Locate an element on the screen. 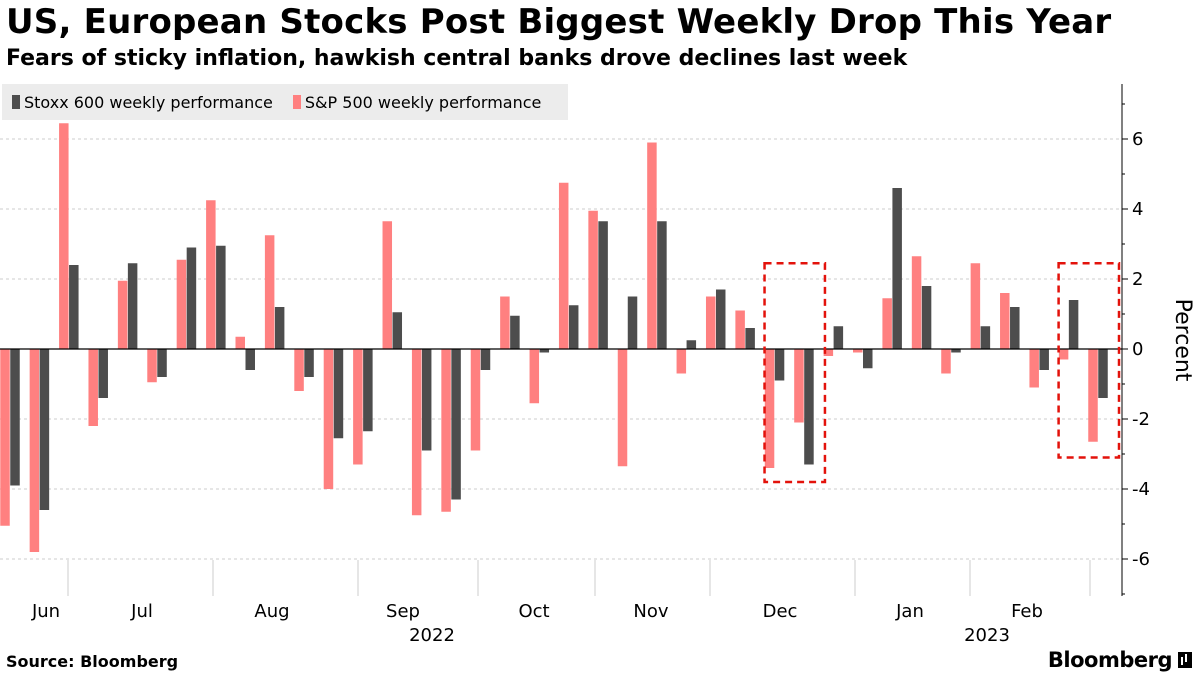 The width and height of the screenshot is (1200, 675). x-month-label: Jul is located at coordinates (141, 611).